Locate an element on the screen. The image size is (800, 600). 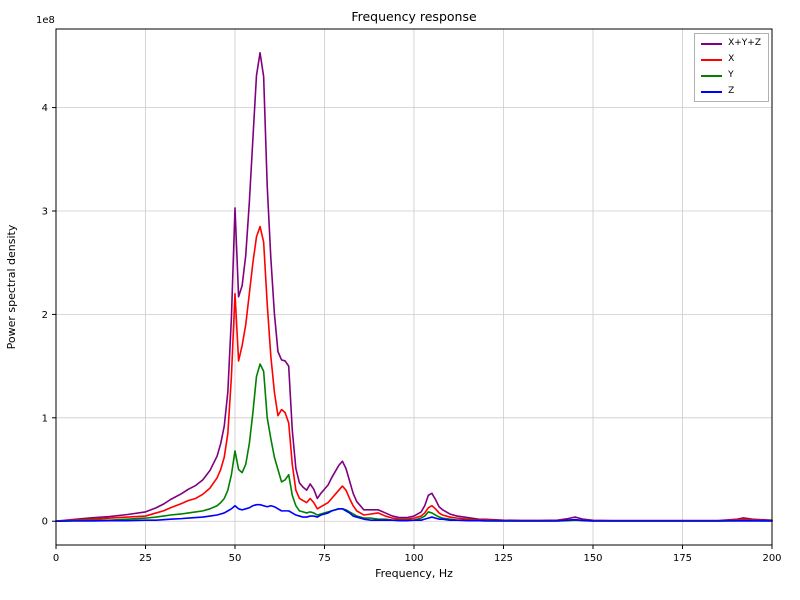
y-tick-label: 4 is located at coordinates (45, 108).